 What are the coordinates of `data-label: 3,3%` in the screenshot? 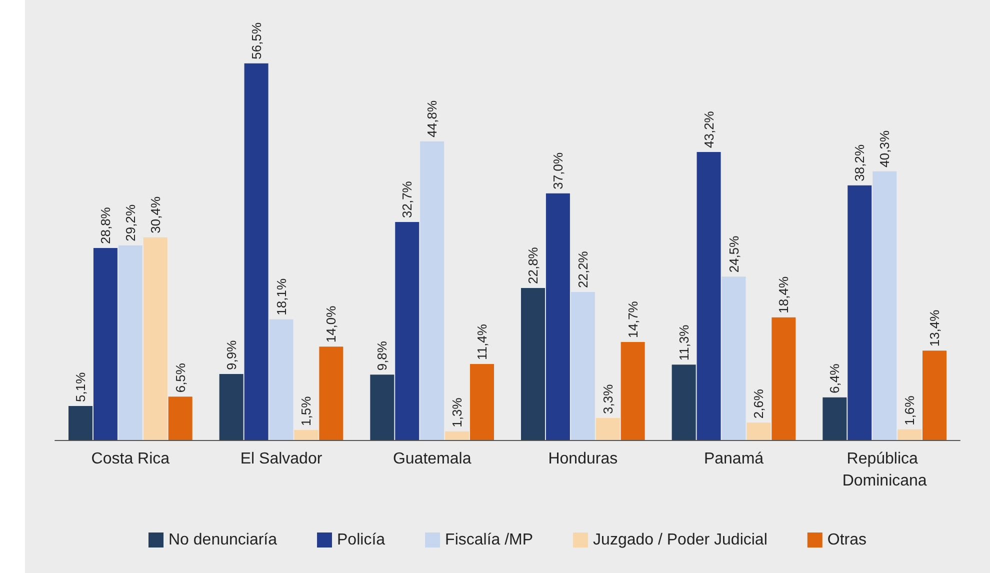 It's located at (608, 399).